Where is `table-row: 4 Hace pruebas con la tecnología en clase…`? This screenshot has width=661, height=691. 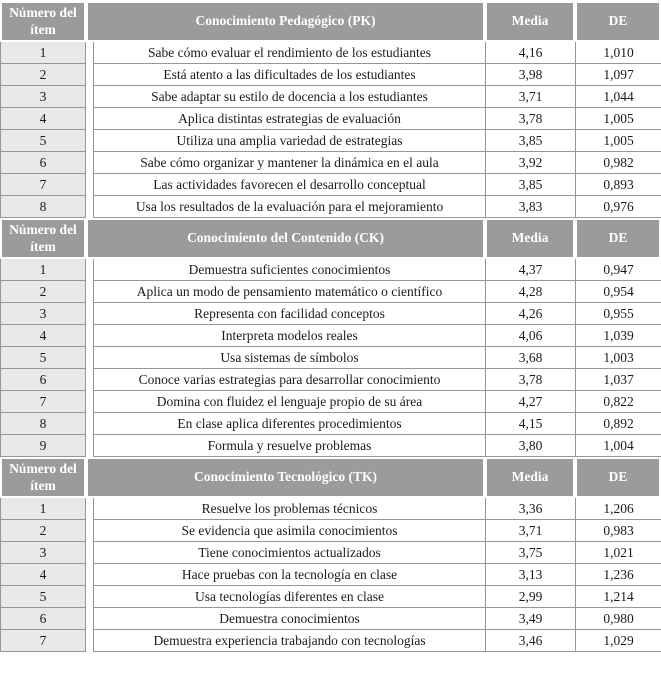
table-row: 4 Hace pruebas con la tecnología en clase… is located at coordinates (330, 575).